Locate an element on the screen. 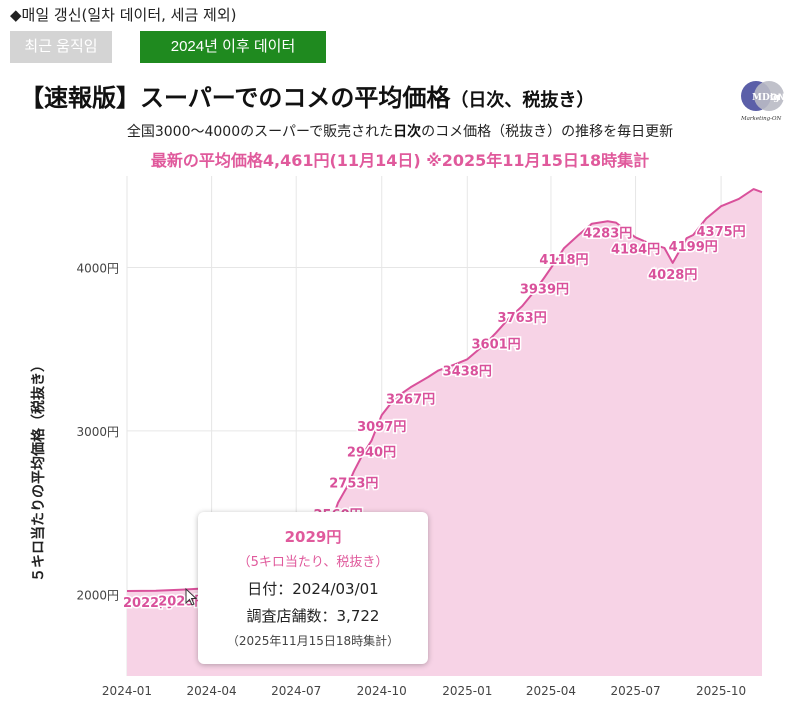 This screenshot has height=712, width=800. tooltip-note: （5キロ当たり、税抜き） is located at coordinates (313, 562).